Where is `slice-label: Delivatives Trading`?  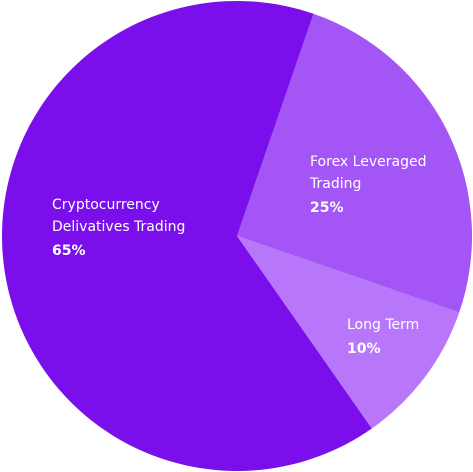 slice-label: Delivatives Trading is located at coordinates (118, 227).